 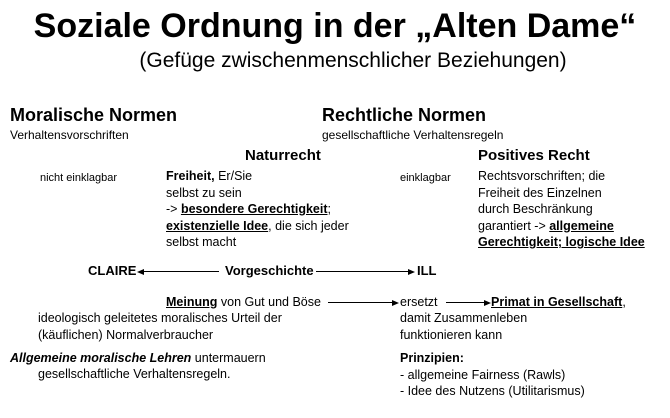 What do you see at coordinates (534, 155) in the screenshot?
I see `positives-recht-heading: Positives Recht` at bounding box center [534, 155].